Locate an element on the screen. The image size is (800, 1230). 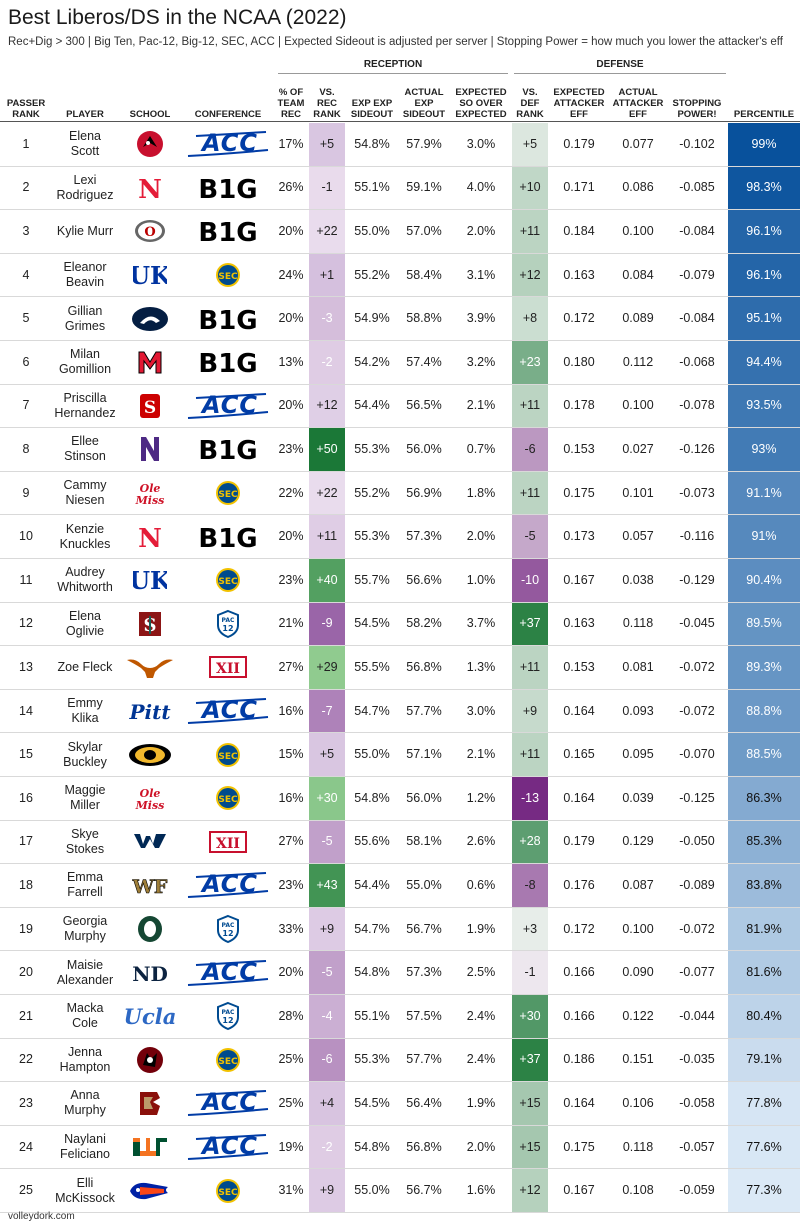
header-expected-attacker-eff: EXPECTED ATTACKER EFF is located at coordinates (579, 103).